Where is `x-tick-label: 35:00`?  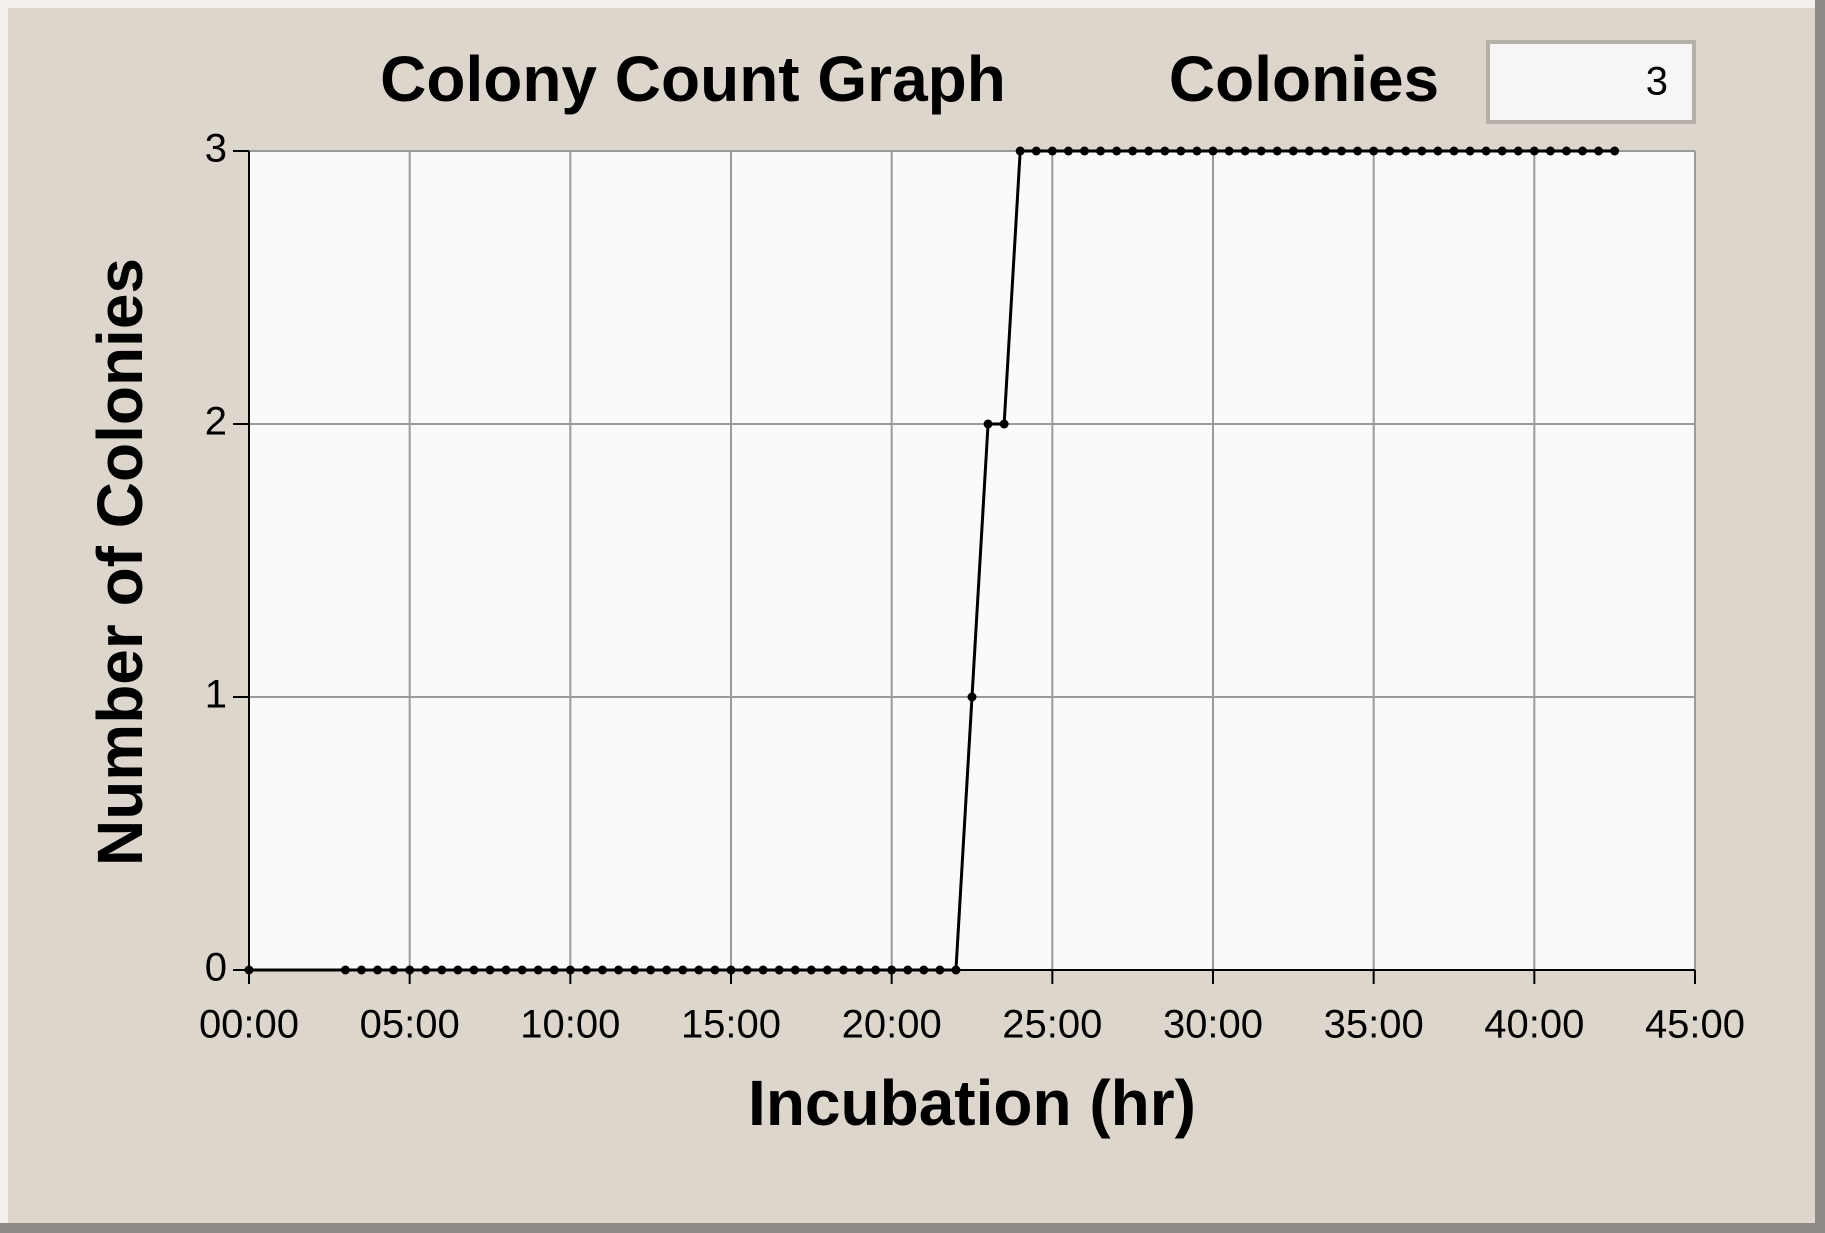
x-tick-label: 35:00 is located at coordinates (1374, 1025).